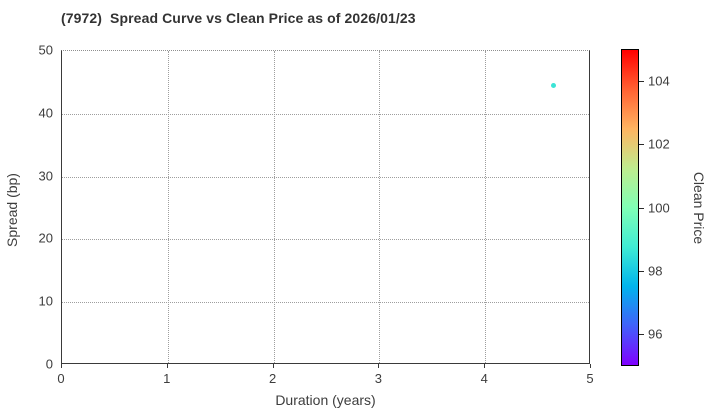 The width and height of the screenshot is (720, 420). What do you see at coordinates (61, 378) in the screenshot?
I see `x-tick-label: 0` at bounding box center [61, 378].